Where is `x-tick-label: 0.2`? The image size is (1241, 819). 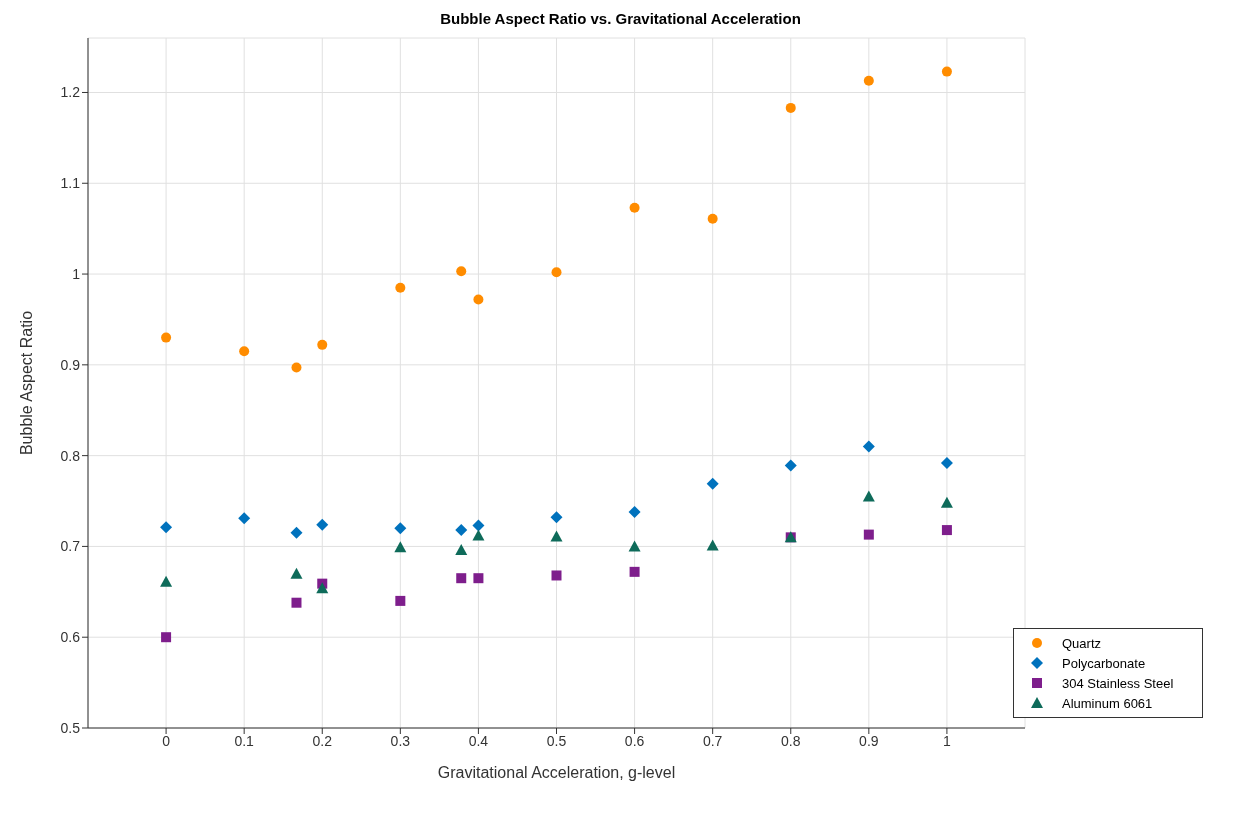
x-tick-label: 0.2 is located at coordinates (322, 740).